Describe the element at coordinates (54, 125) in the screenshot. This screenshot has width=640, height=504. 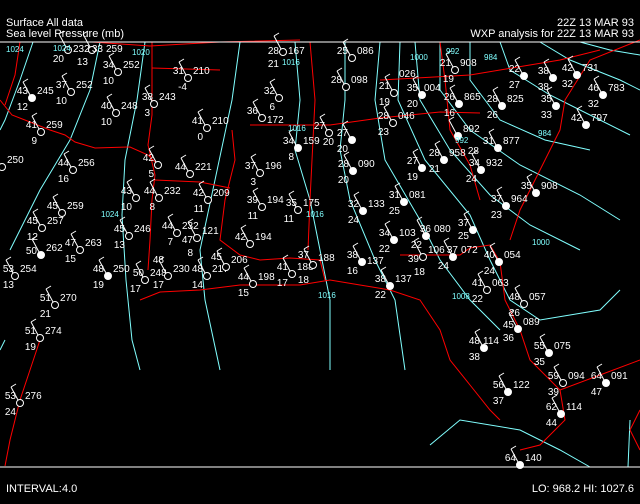
I see `station-pressure: 259` at that location.